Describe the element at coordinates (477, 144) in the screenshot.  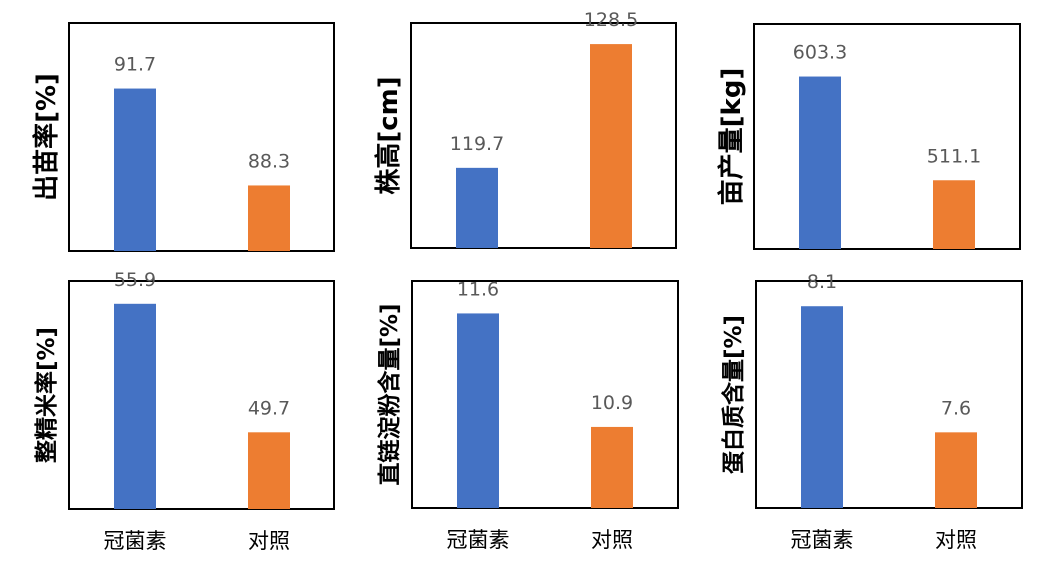
I see `data-label: 119.7` at that location.